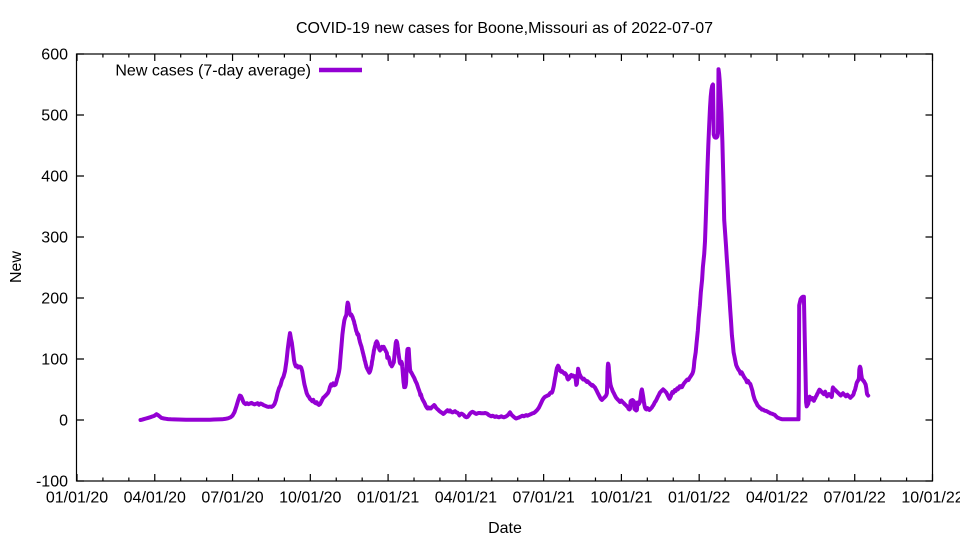 The width and height of the screenshot is (960, 540). Describe the element at coordinates (310, 498) in the screenshot. I see `svg-text: 10/01/20` at that location.